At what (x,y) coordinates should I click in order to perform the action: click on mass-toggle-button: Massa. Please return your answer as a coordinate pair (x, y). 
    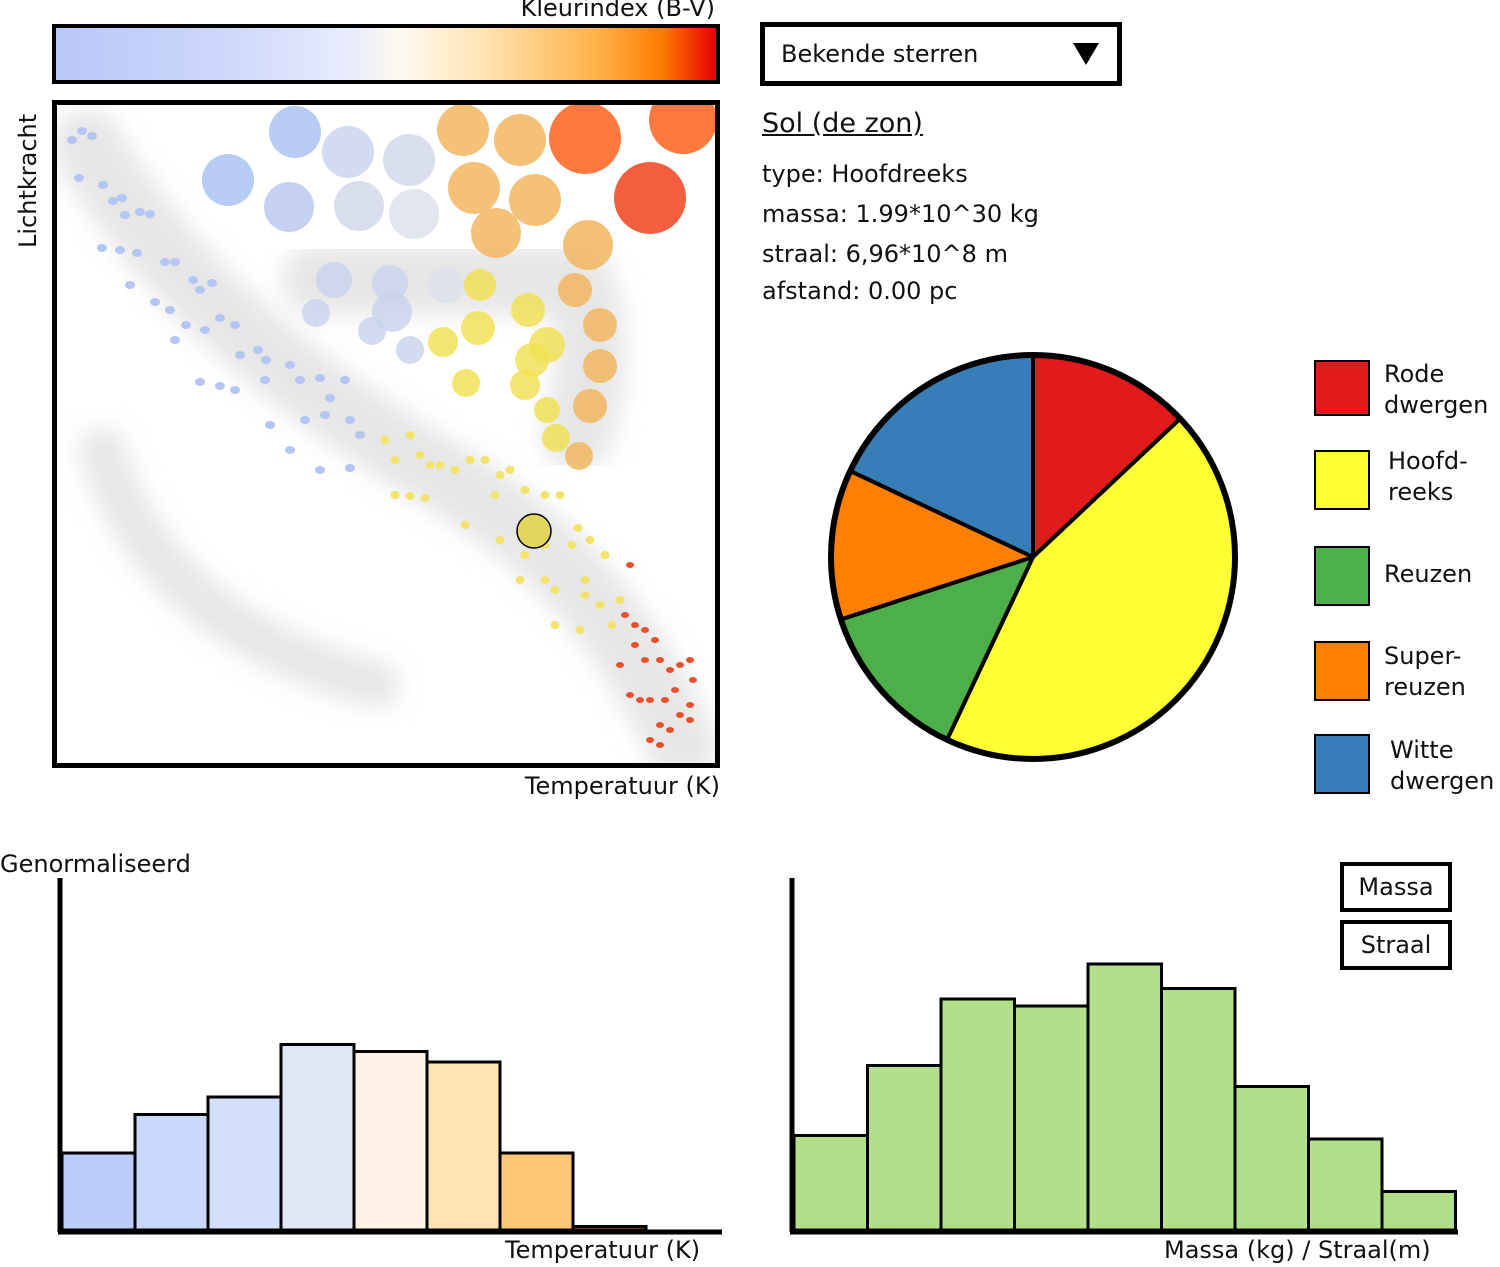
    Looking at the image, I should click on (1396, 887).